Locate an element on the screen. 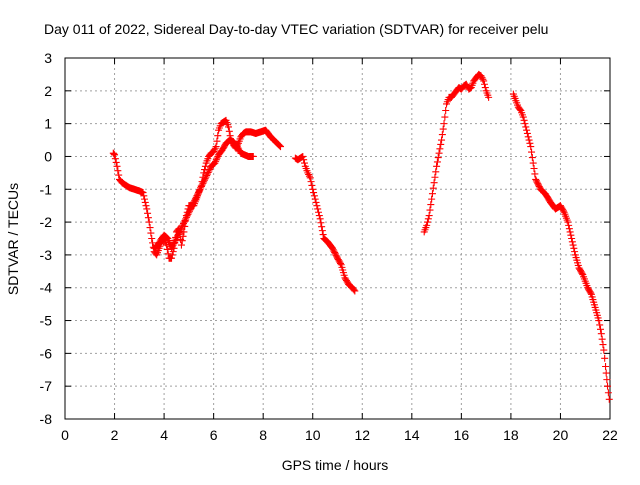 The image size is (640, 485). x-axis-label: GPS time / hours is located at coordinates (335, 465).